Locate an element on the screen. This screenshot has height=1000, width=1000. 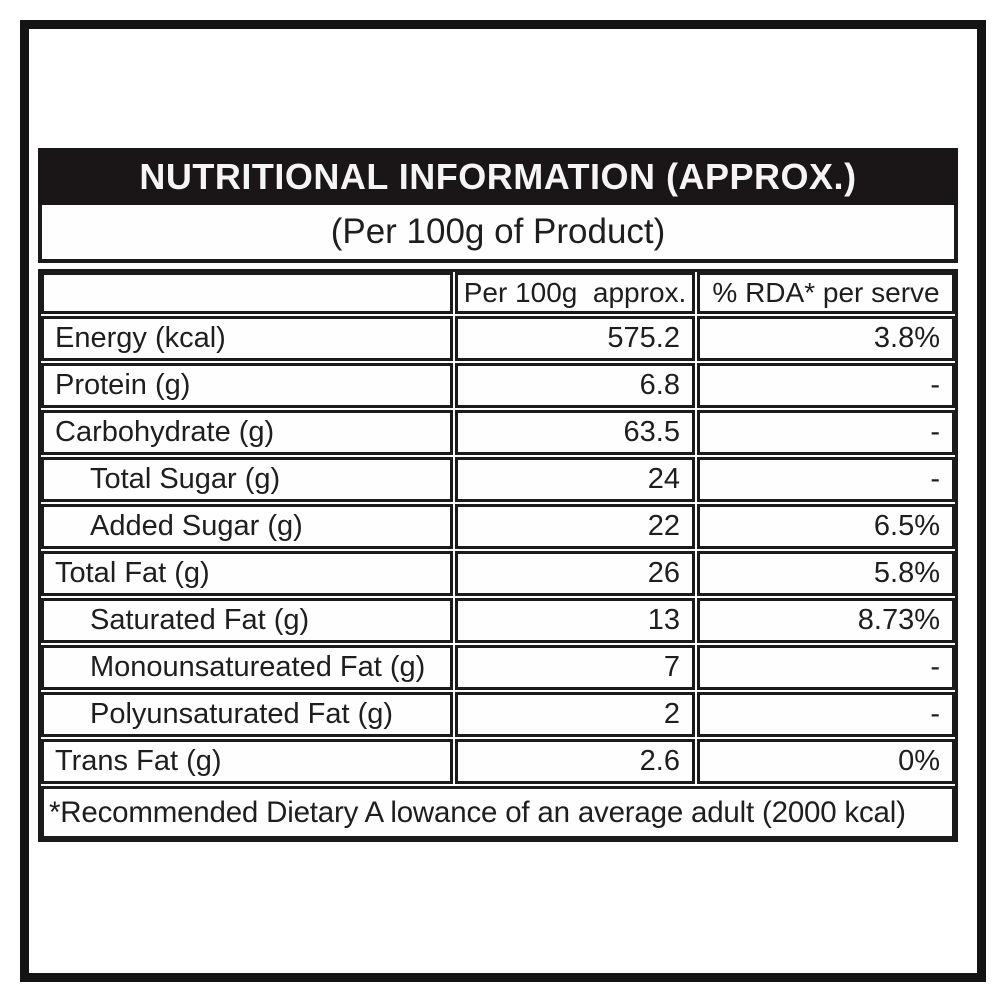
row-value-per100g: 22 is located at coordinates (575, 526).